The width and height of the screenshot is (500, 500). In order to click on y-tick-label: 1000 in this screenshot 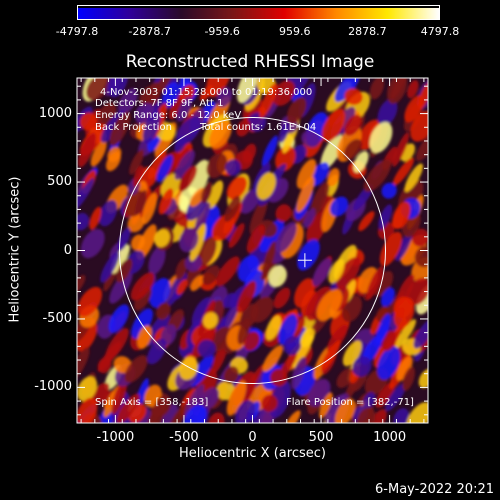, I will do `click(55, 113)`.